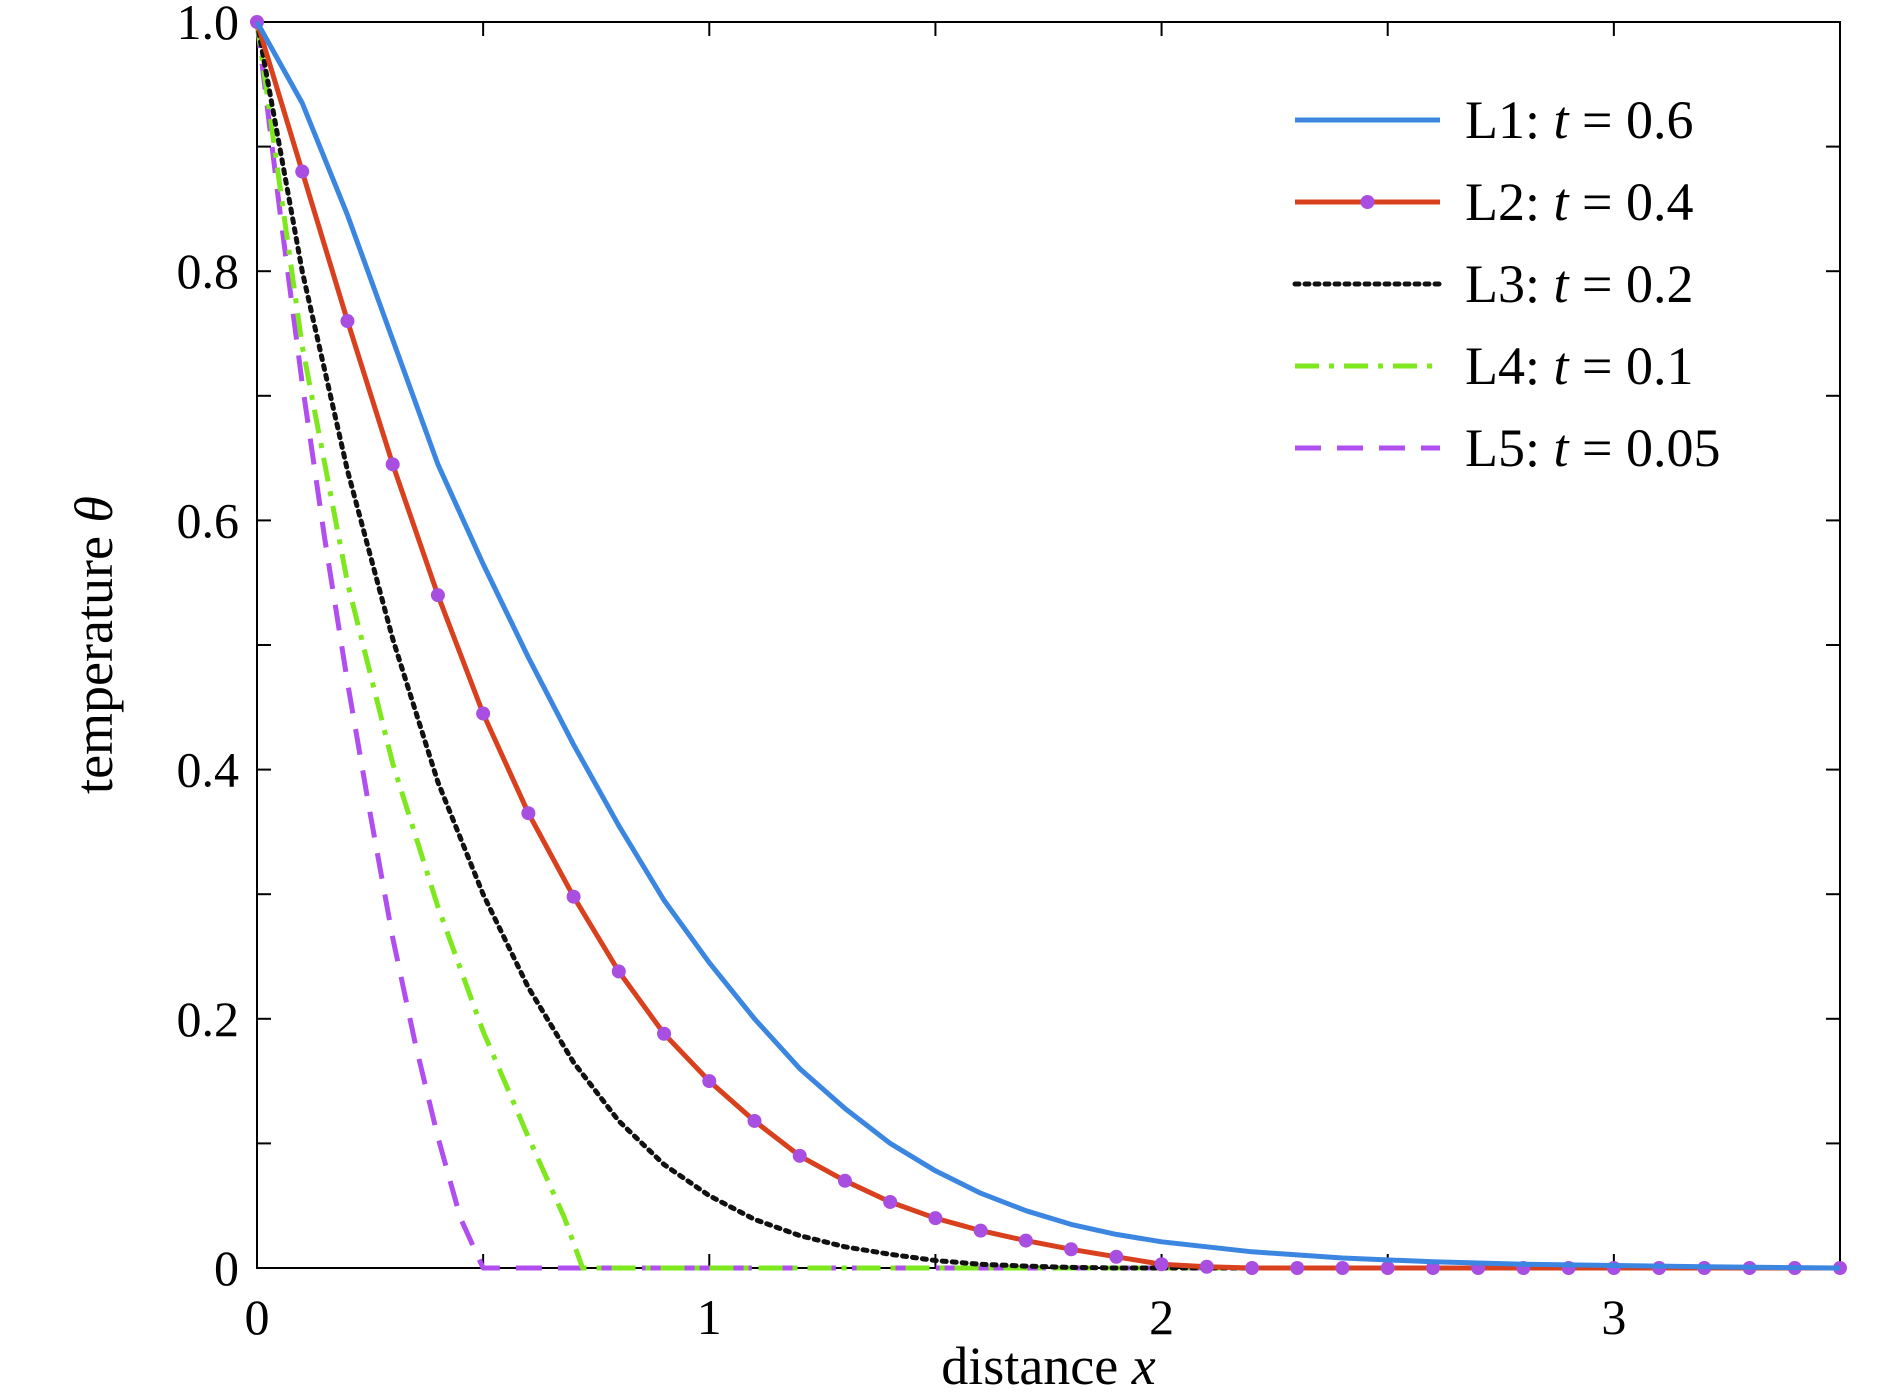 This screenshot has height=1394, width=1890. I want to click on x-tick-label: 3, so click(1613, 1317).